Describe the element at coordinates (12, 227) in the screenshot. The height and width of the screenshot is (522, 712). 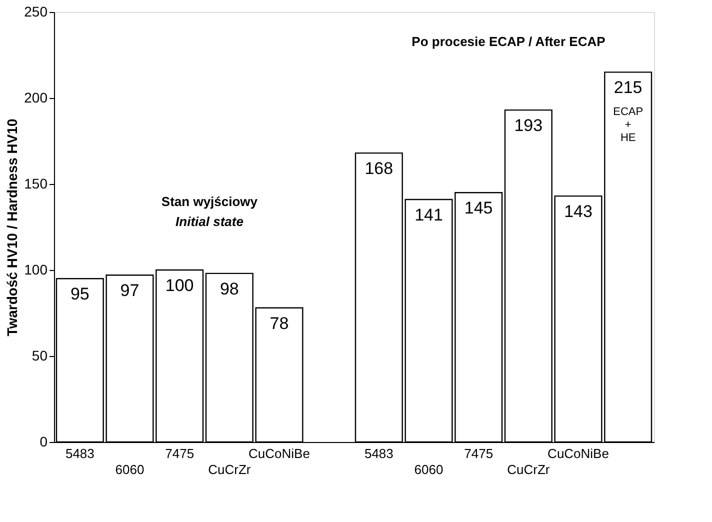
I see `y-axis-title: Twardość HV10 / Hardness HV10` at that location.